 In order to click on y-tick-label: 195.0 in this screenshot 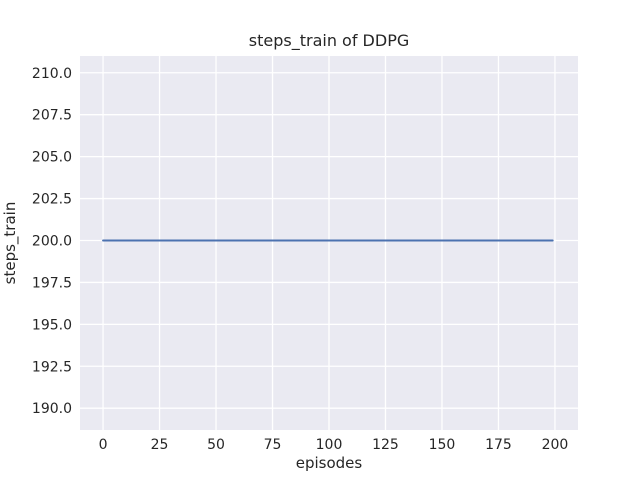, I will do `click(52, 325)`.